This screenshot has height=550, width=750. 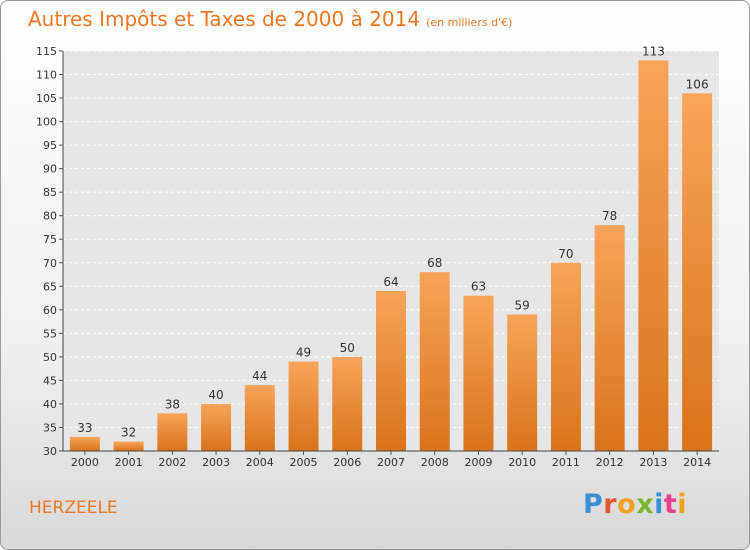 I want to click on y-tick-label: 90, so click(x=50, y=169).